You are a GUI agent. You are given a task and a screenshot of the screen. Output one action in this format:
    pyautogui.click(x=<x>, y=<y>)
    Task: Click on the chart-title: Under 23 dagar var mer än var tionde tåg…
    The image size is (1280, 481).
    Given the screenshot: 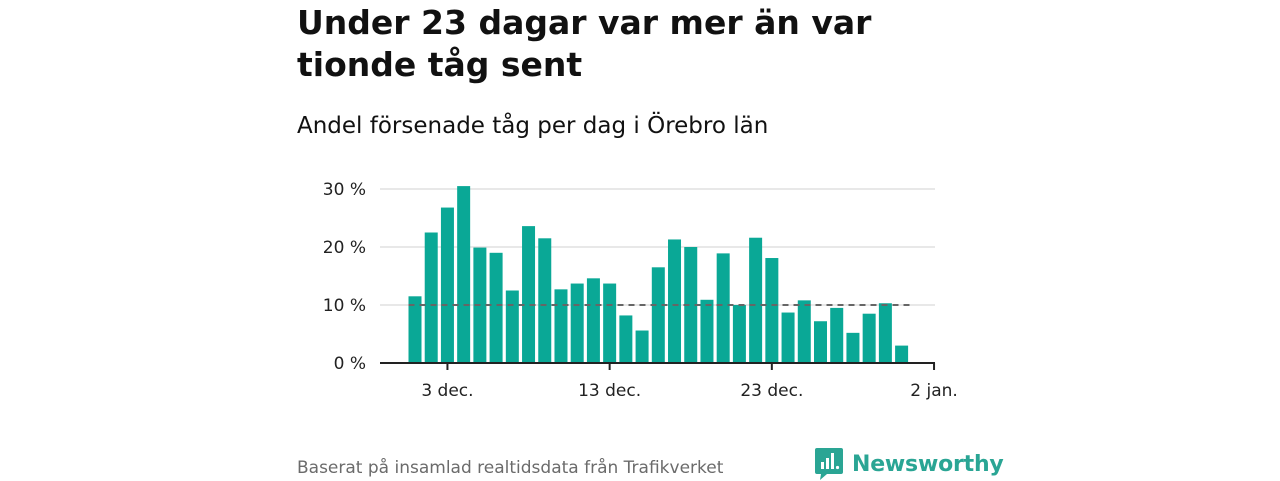 What is the action you would take?
    pyautogui.click(x=584, y=43)
    